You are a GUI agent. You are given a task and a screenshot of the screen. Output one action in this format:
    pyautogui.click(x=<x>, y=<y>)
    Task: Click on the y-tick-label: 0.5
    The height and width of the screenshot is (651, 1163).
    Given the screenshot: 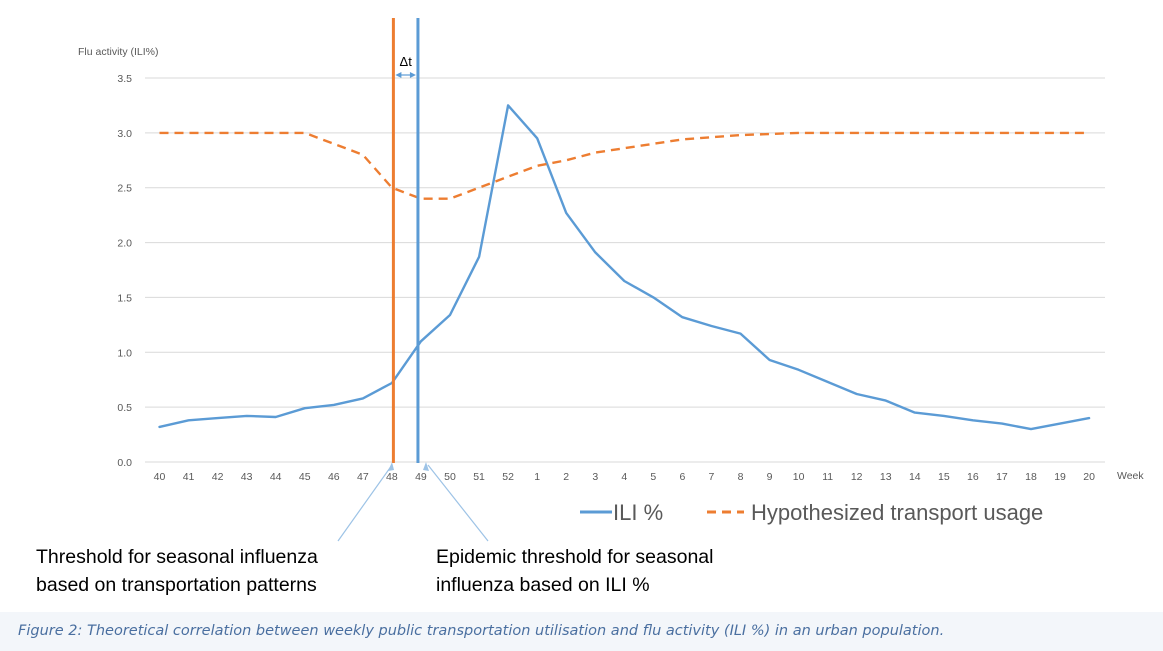 What is the action you would take?
    pyautogui.click(x=124, y=408)
    